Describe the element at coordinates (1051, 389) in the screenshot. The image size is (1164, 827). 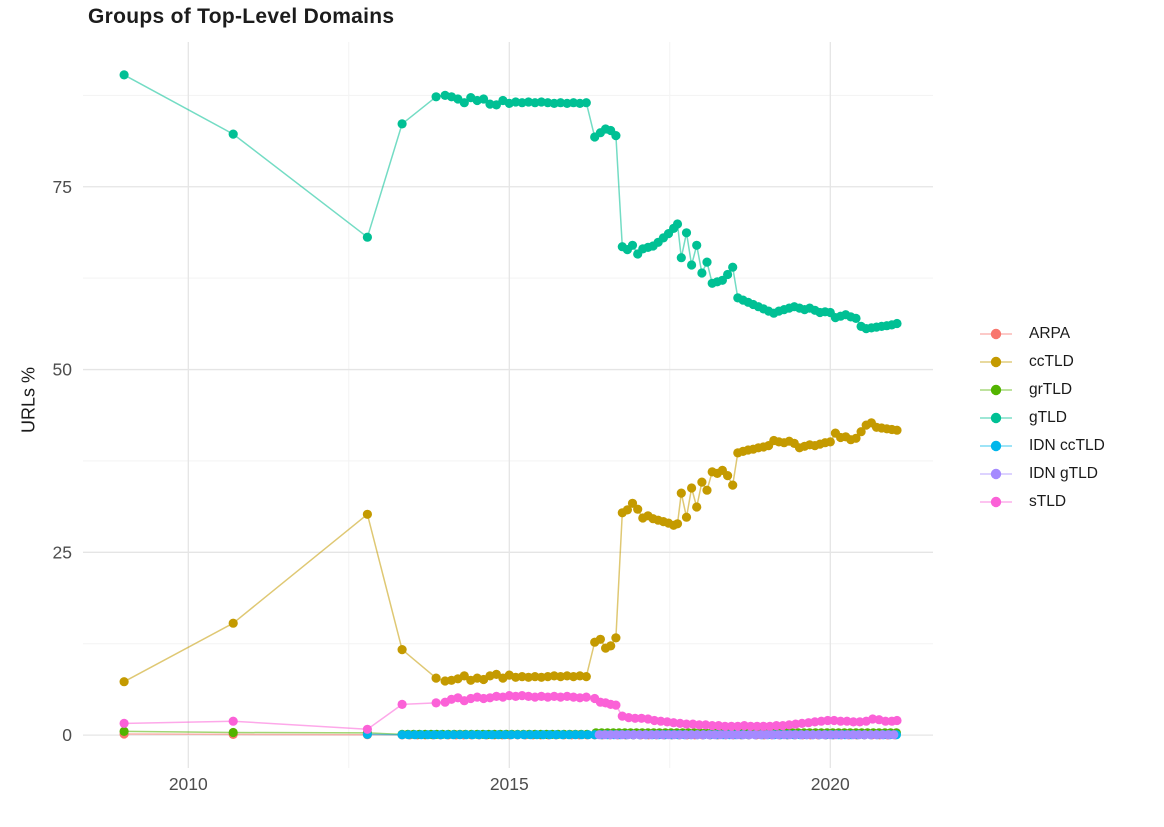
I see `legend-label: grTLD` at that location.